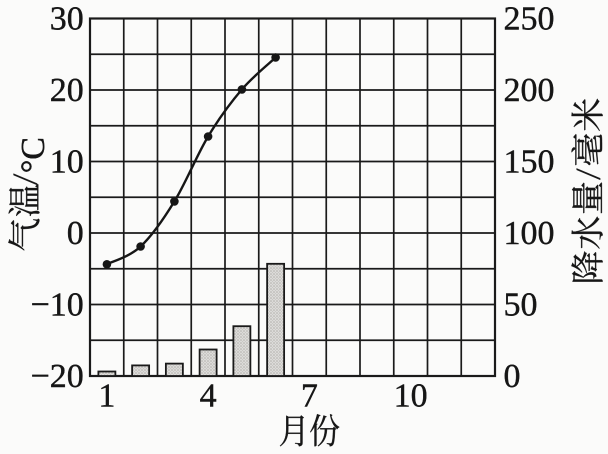 The height and width of the screenshot is (454, 608). I want to click on svg-text: 50, so click(521, 305).